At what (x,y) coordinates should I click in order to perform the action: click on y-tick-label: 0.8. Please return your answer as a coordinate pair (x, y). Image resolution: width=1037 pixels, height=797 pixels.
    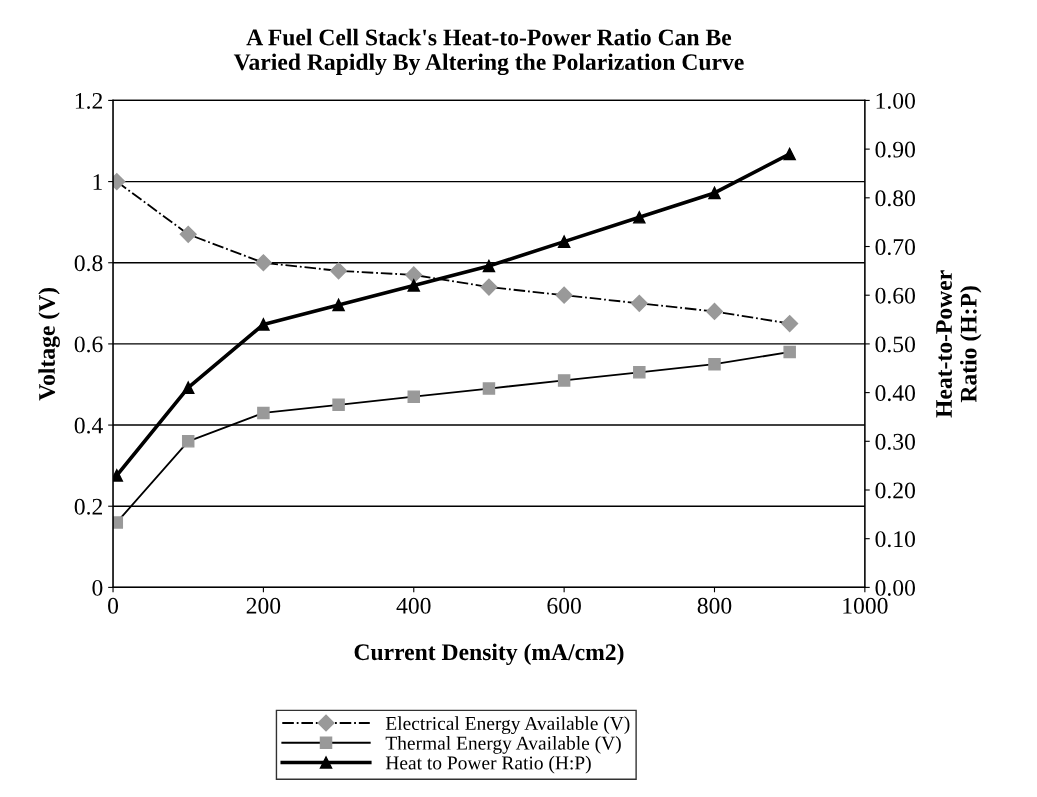
    Looking at the image, I should click on (88, 263).